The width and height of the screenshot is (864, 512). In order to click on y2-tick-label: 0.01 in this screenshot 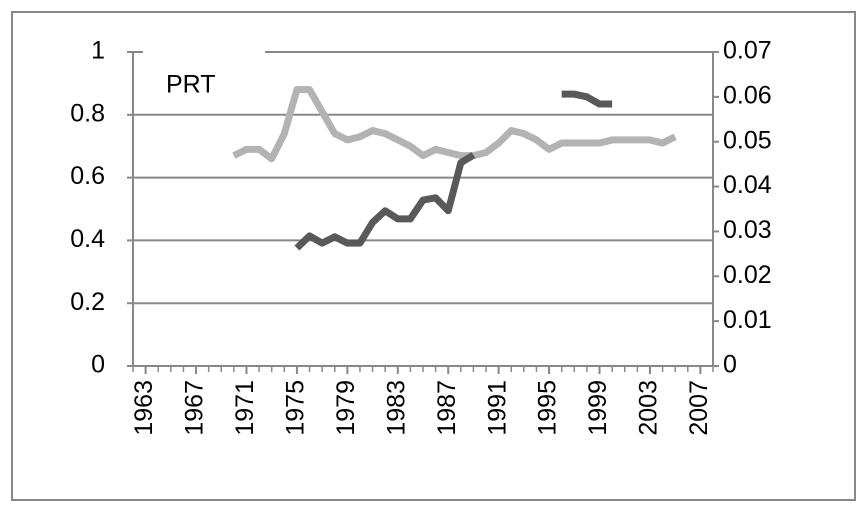, I will do `click(747, 320)`.